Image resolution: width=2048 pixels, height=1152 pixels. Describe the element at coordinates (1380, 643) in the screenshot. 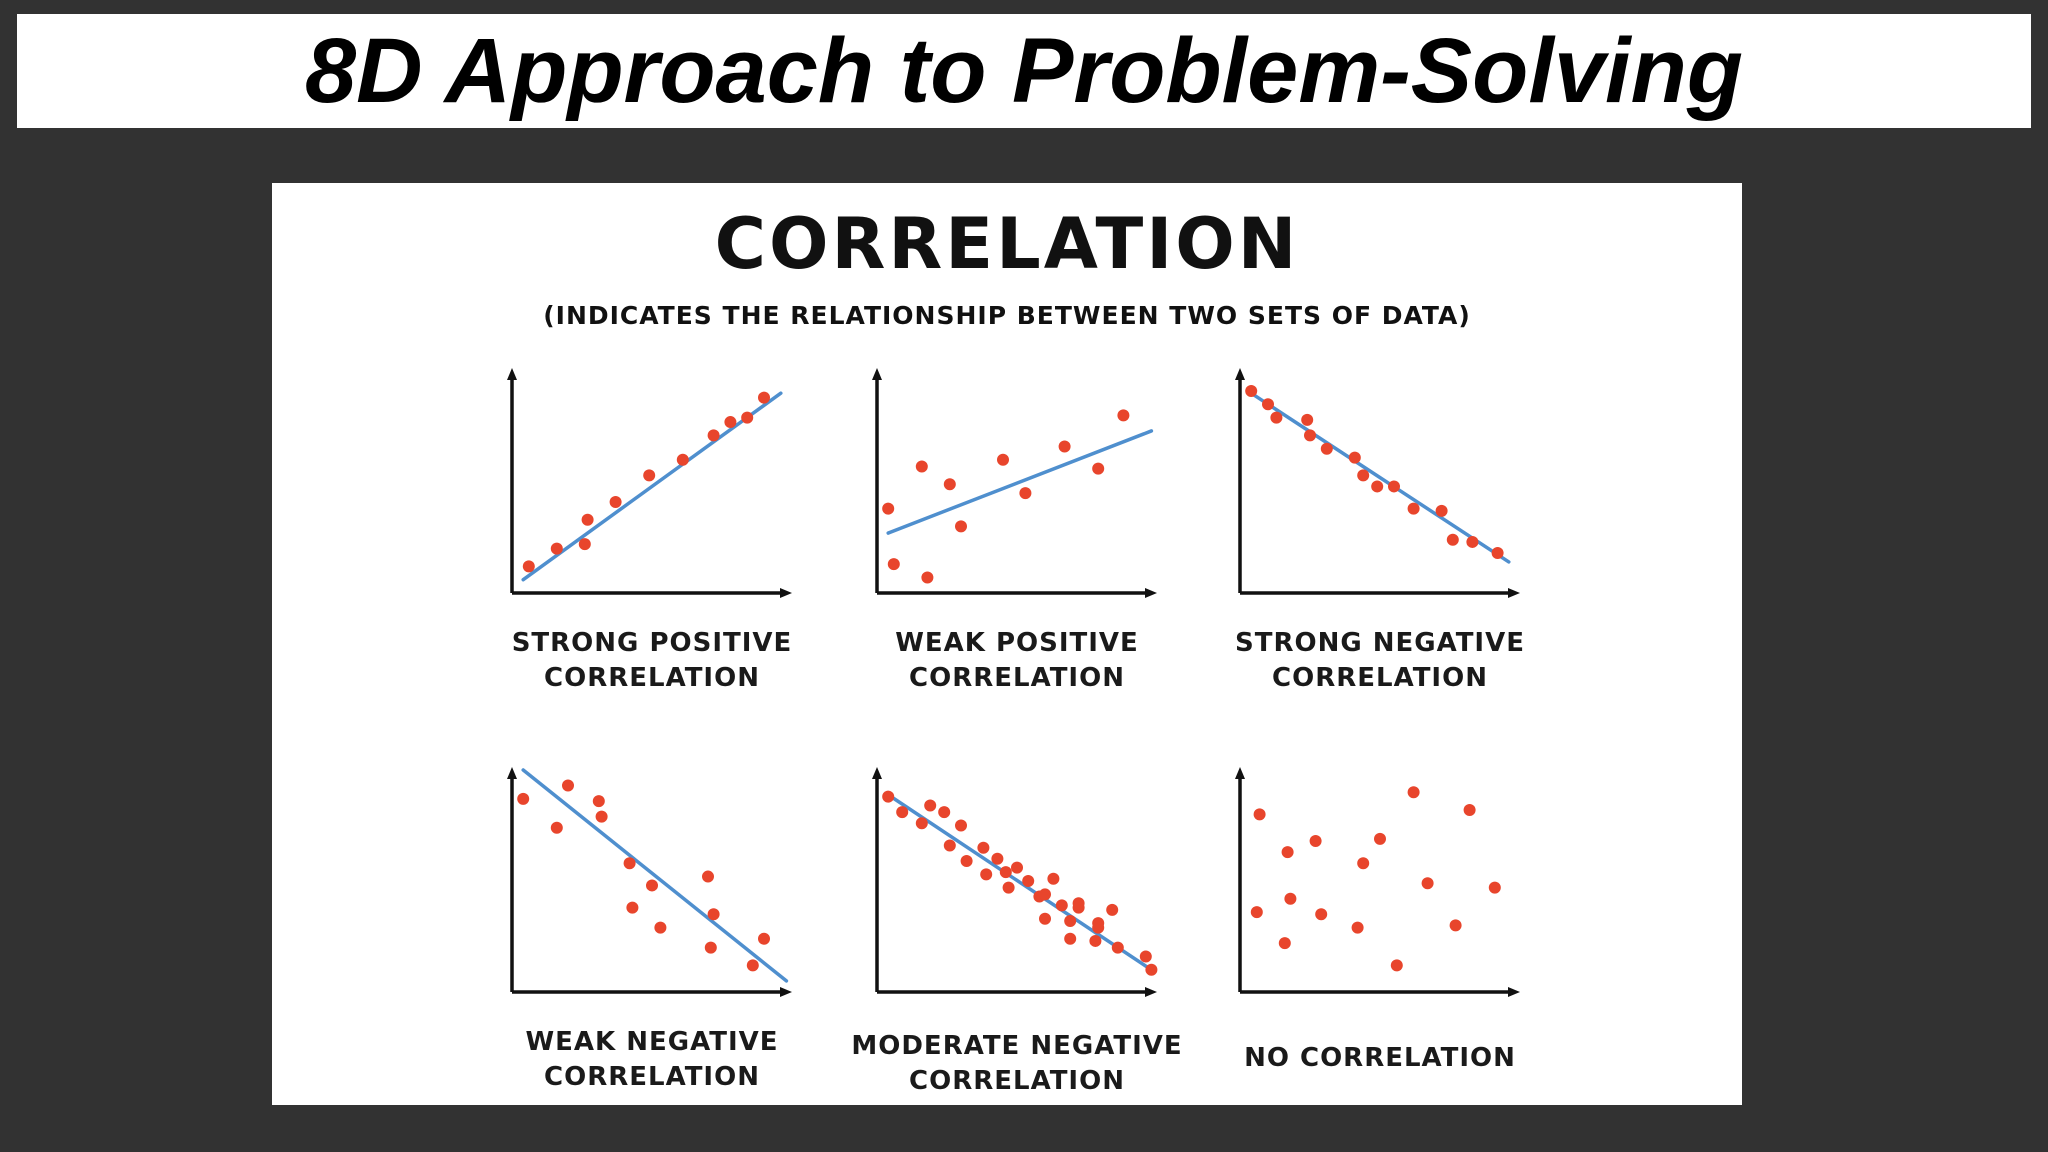

I see `panel-label-line: STRONG NEGATIVE` at that location.